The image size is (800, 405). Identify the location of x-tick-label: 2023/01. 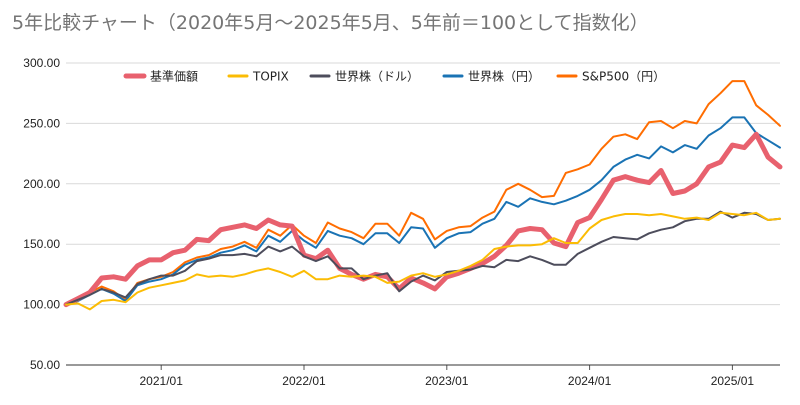
(447, 381).